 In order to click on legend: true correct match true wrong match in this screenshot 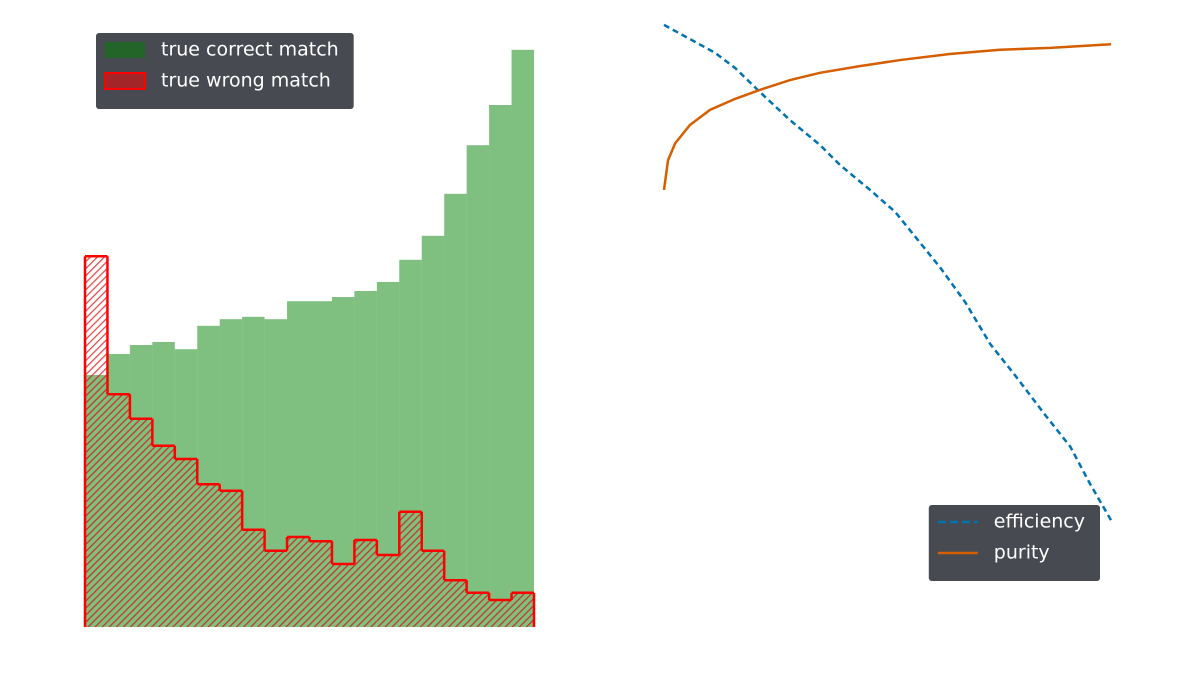, I will do `click(225, 71)`.